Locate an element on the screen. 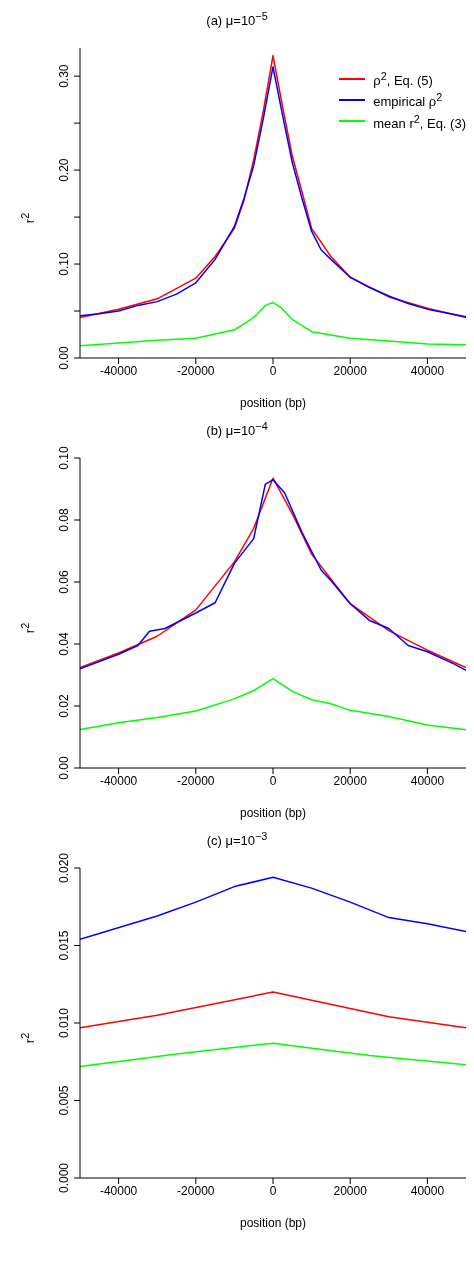 The width and height of the screenshot is (474, 1263). y-tick-label: 0.30 is located at coordinates (64, 76).